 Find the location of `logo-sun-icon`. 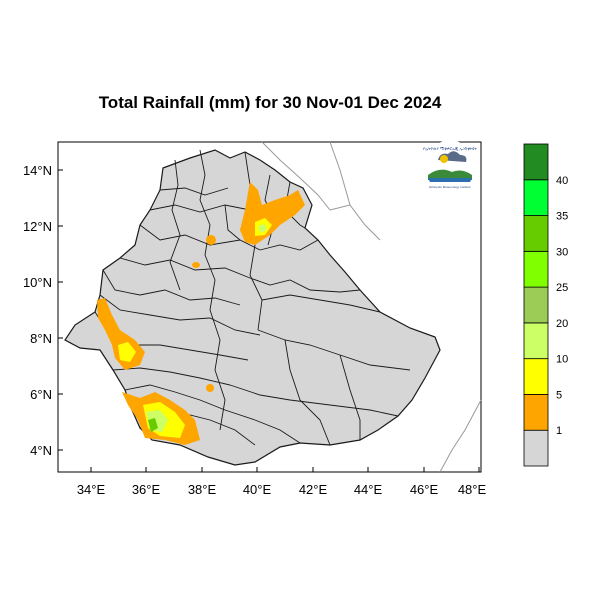

logo-sun-icon is located at coordinates (444, 159).